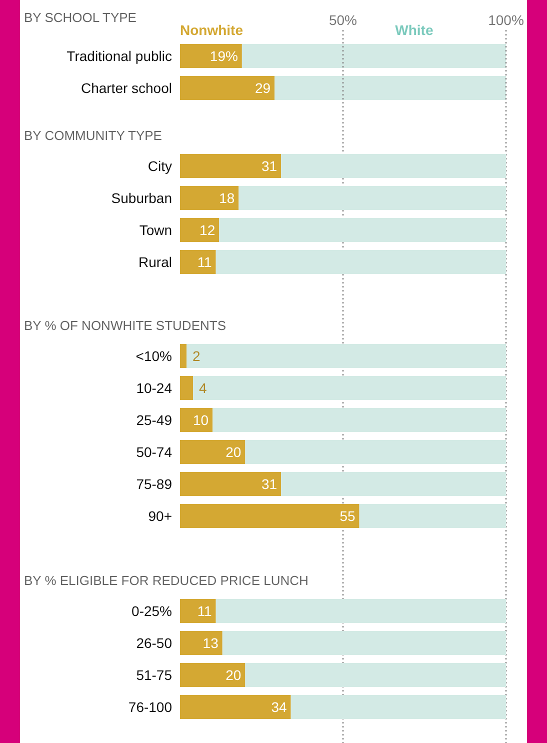  I want to click on category-label: 0-25%, so click(152, 610).